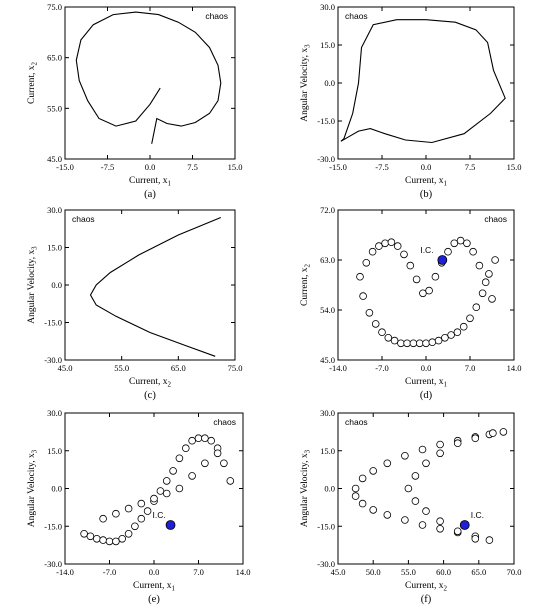 The image size is (550, 613). What do you see at coordinates (306, 284) in the screenshot?
I see `y-axis-label: Current, x2` at bounding box center [306, 284].